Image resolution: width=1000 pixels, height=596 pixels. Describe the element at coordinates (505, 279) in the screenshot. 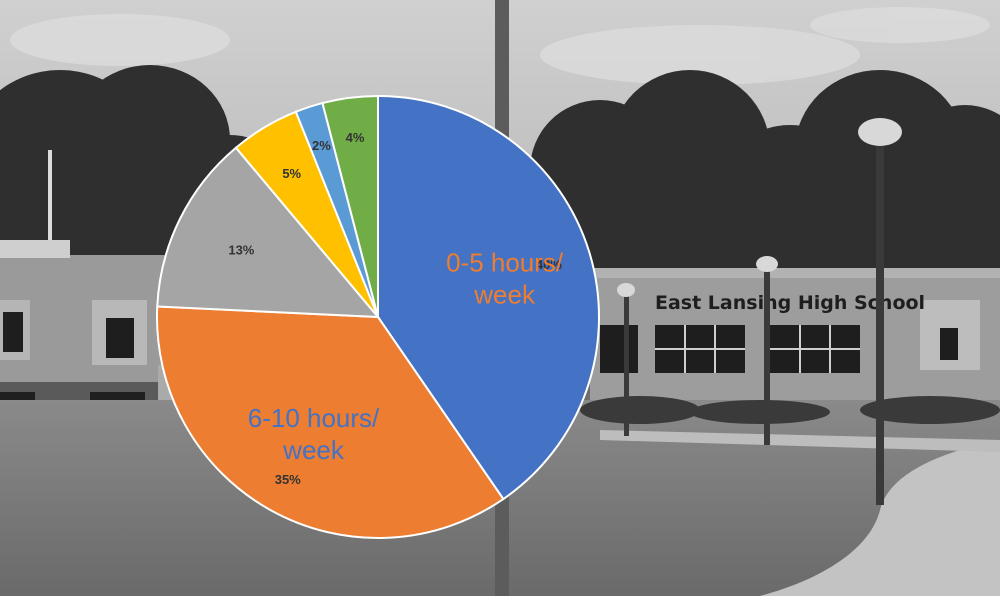

I see `pie-category-label-0: 0-5 hours/week` at that location.